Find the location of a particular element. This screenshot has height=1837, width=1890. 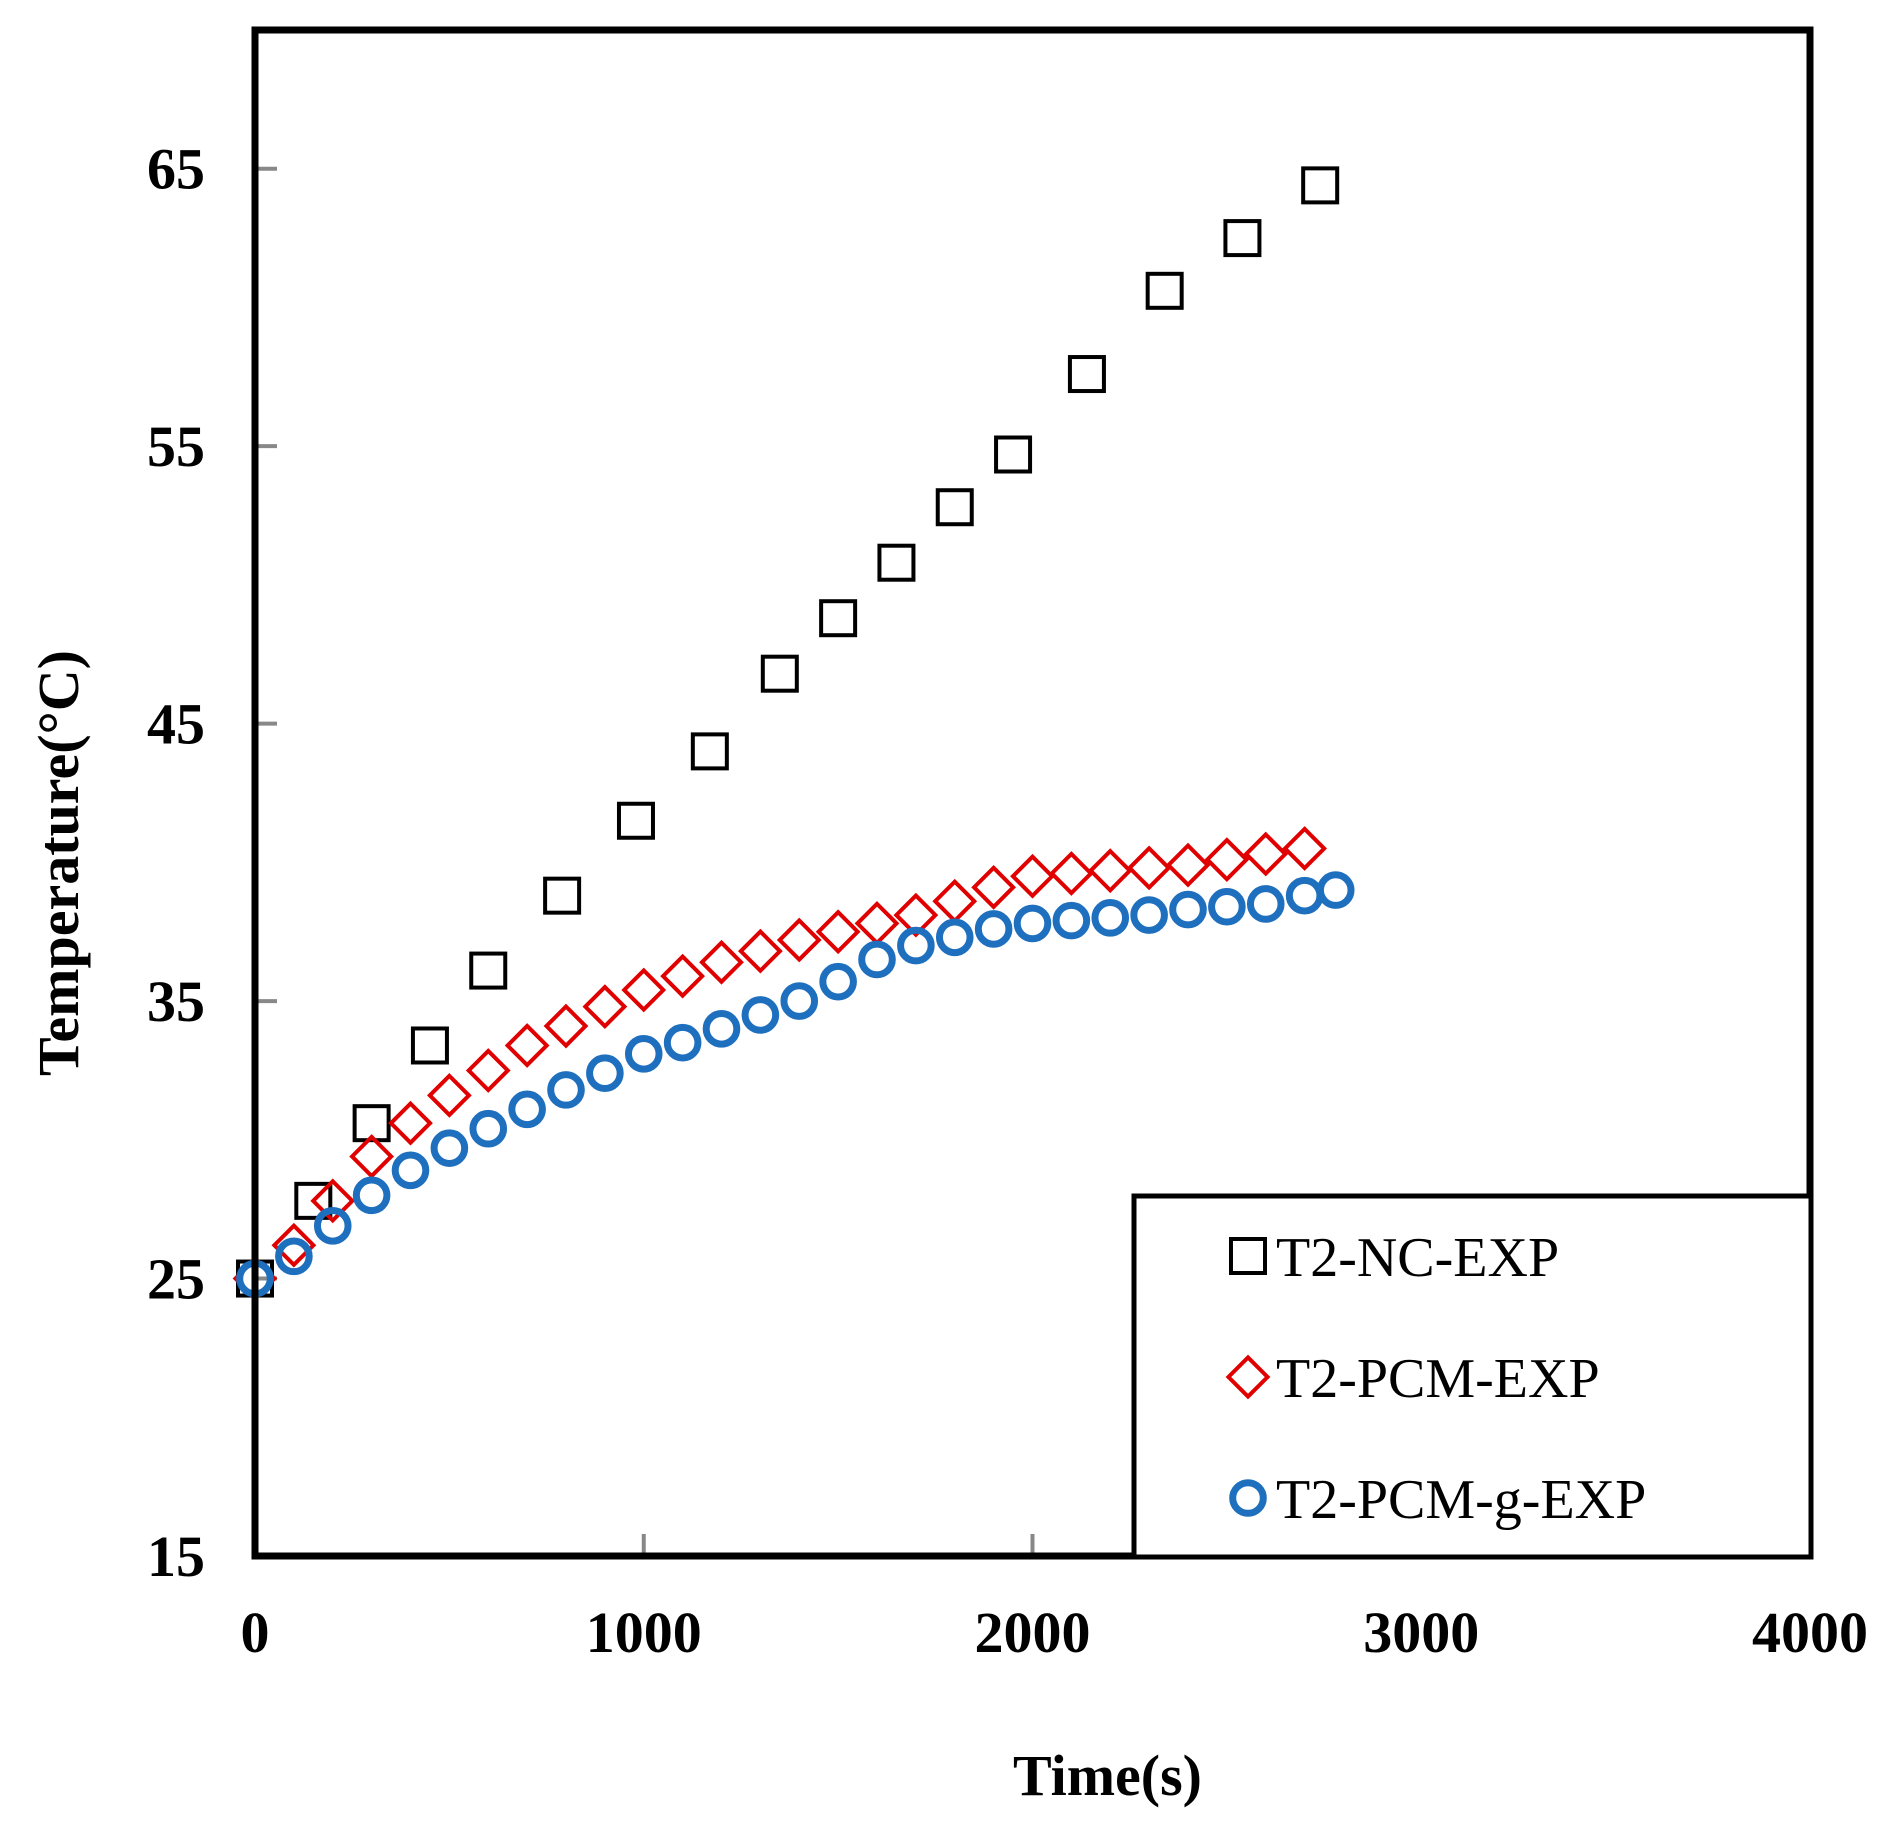

y-tick-label: 55 is located at coordinates (176, 446).